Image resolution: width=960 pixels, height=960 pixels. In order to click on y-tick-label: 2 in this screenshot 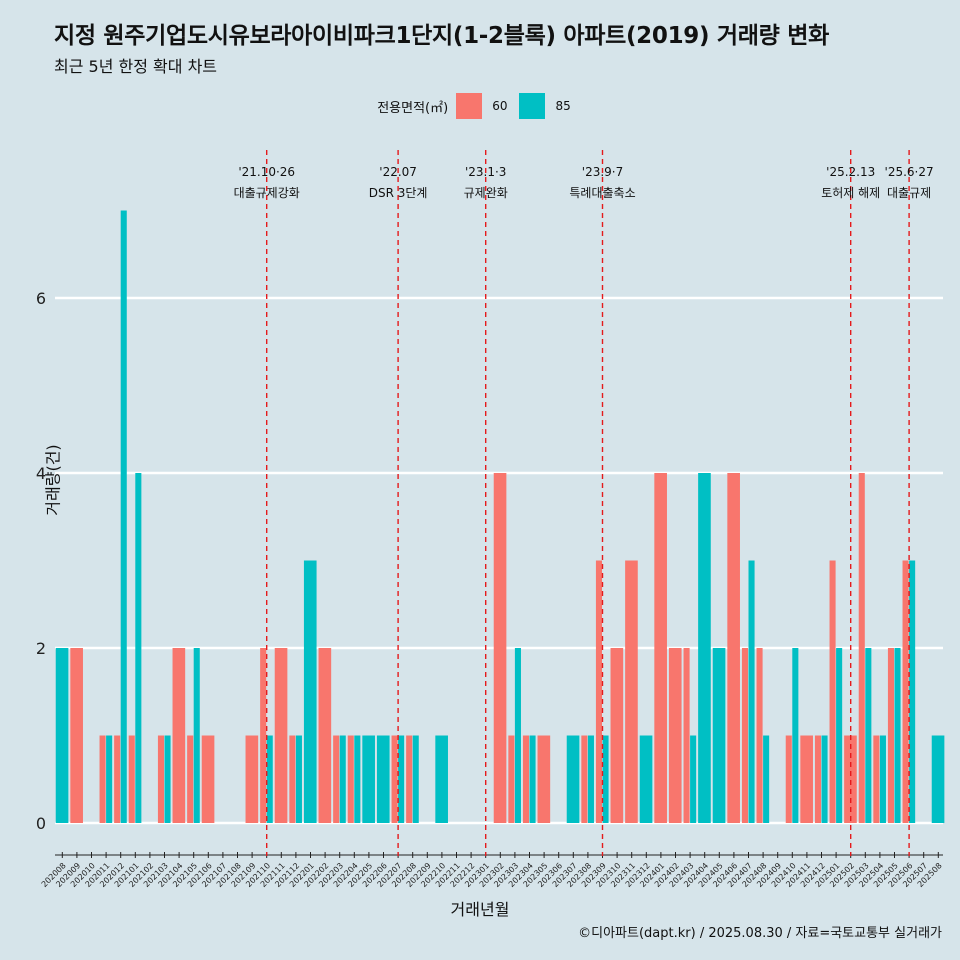, I will do `click(41, 648)`.